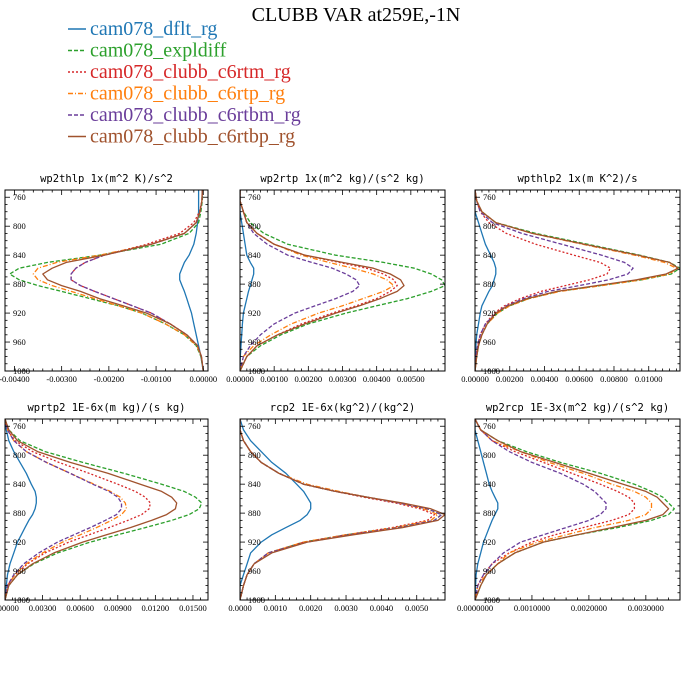 The width and height of the screenshot is (700, 700). Describe the element at coordinates (195, 115) in the screenshot. I see `legend-entry-cam078-clubb-c6rtbm-rg: cam078_clubb_c6rtbm_rg` at that location.